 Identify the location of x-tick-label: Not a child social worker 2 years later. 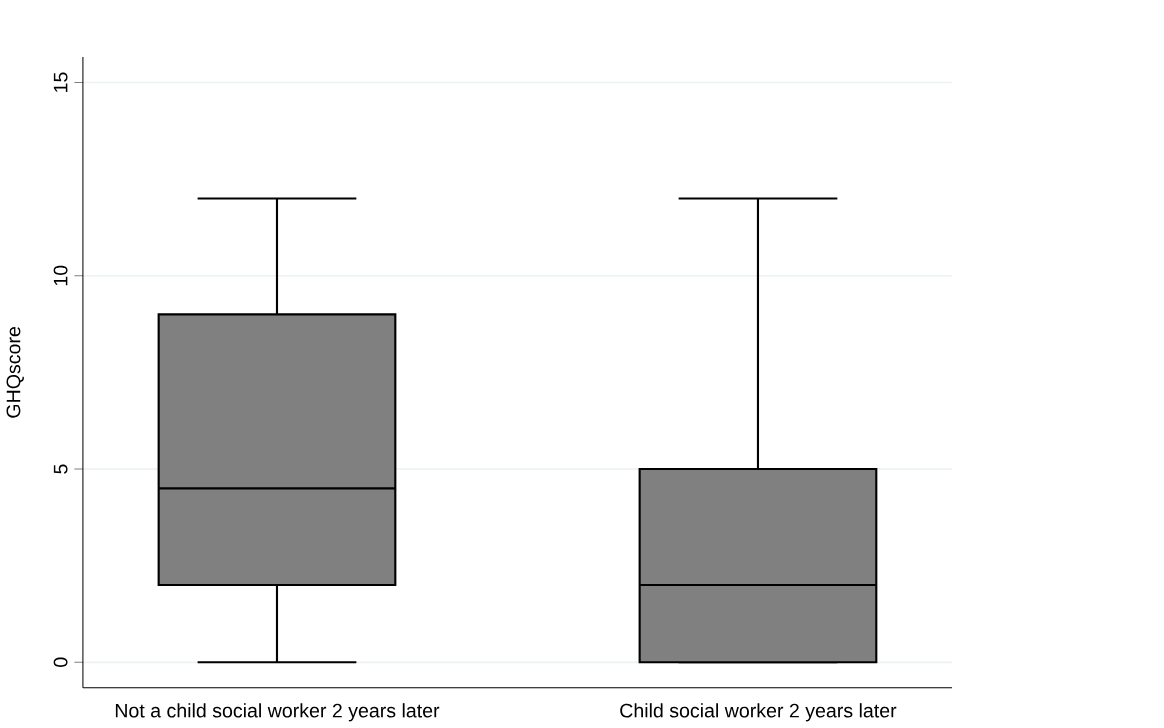
(277, 712).